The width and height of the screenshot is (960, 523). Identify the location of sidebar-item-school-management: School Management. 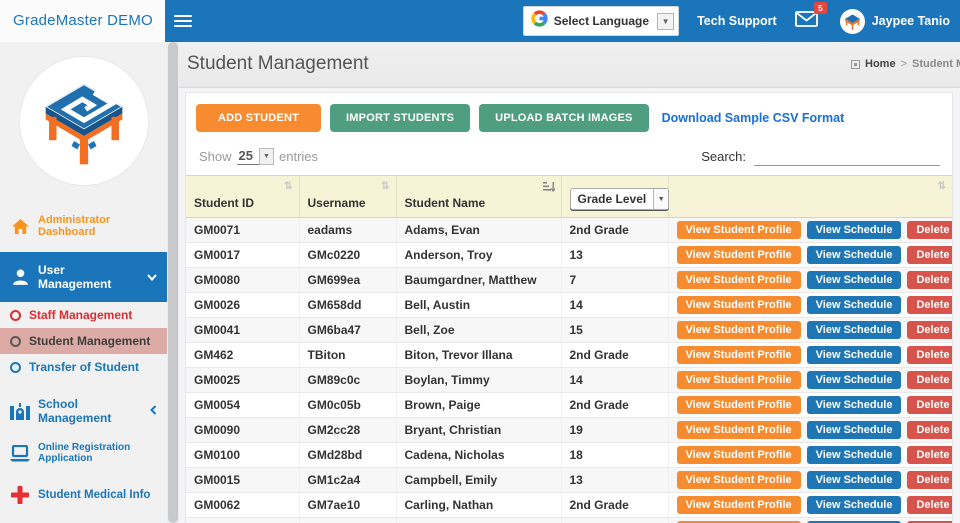
(83, 411).